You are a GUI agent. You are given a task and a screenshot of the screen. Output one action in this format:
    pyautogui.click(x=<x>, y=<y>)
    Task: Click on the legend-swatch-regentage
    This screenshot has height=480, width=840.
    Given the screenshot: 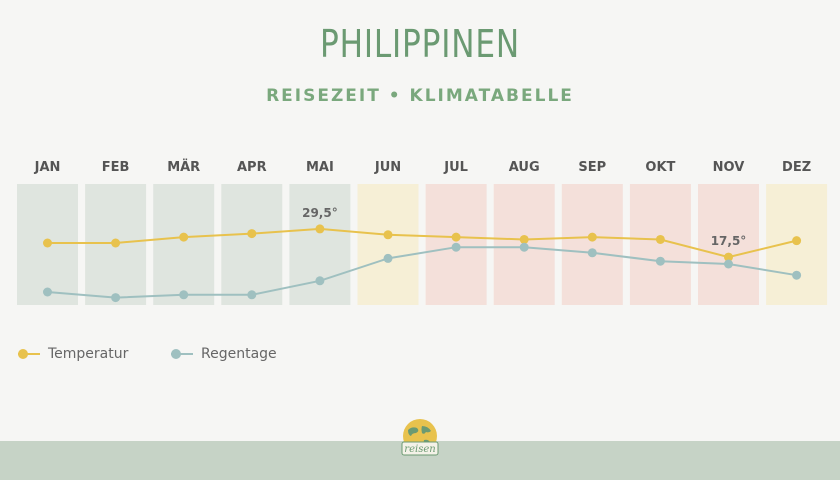 What is the action you would take?
    pyautogui.click(x=182, y=354)
    